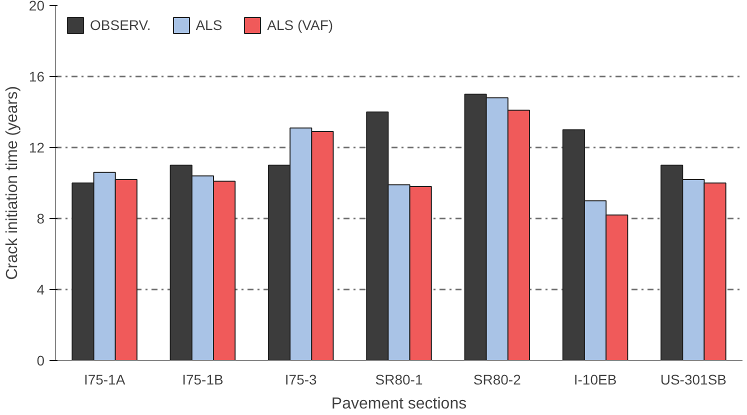 The image size is (747, 415). I want to click on legend-label: ALS (VAF), so click(300, 25).